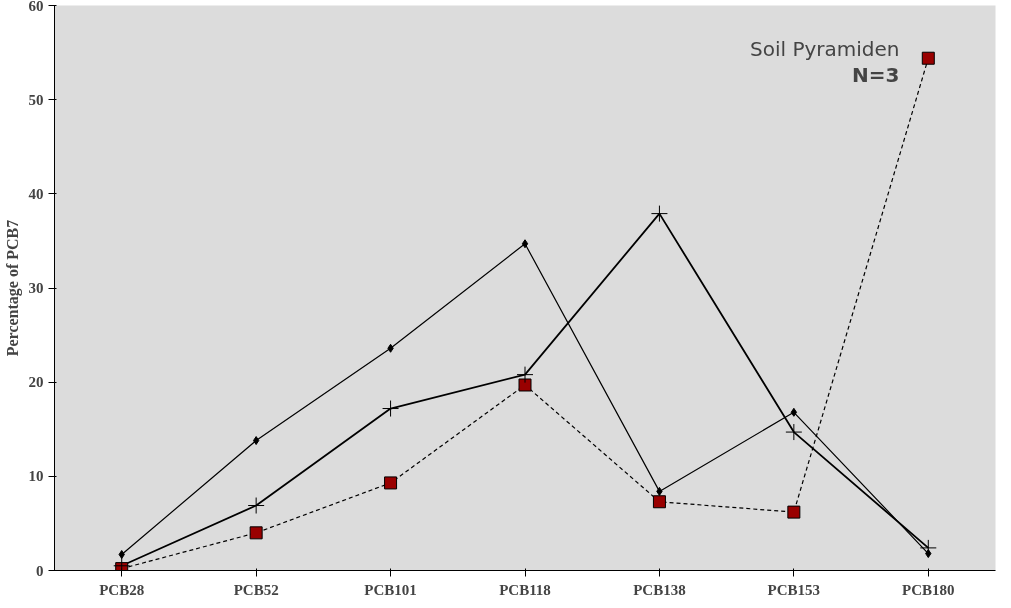  What do you see at coordinates (390, 589) in the screenshot?
I see `x-tick-label: PCB101` at bounding box center [390, 589].